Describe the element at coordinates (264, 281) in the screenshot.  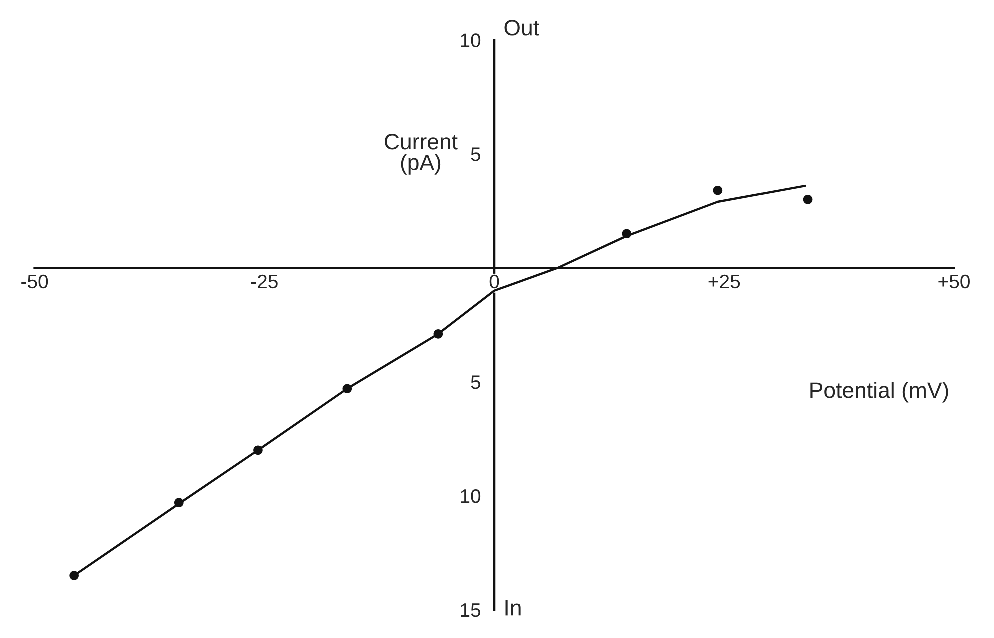
I see `x-tick-label: -25` at that location.